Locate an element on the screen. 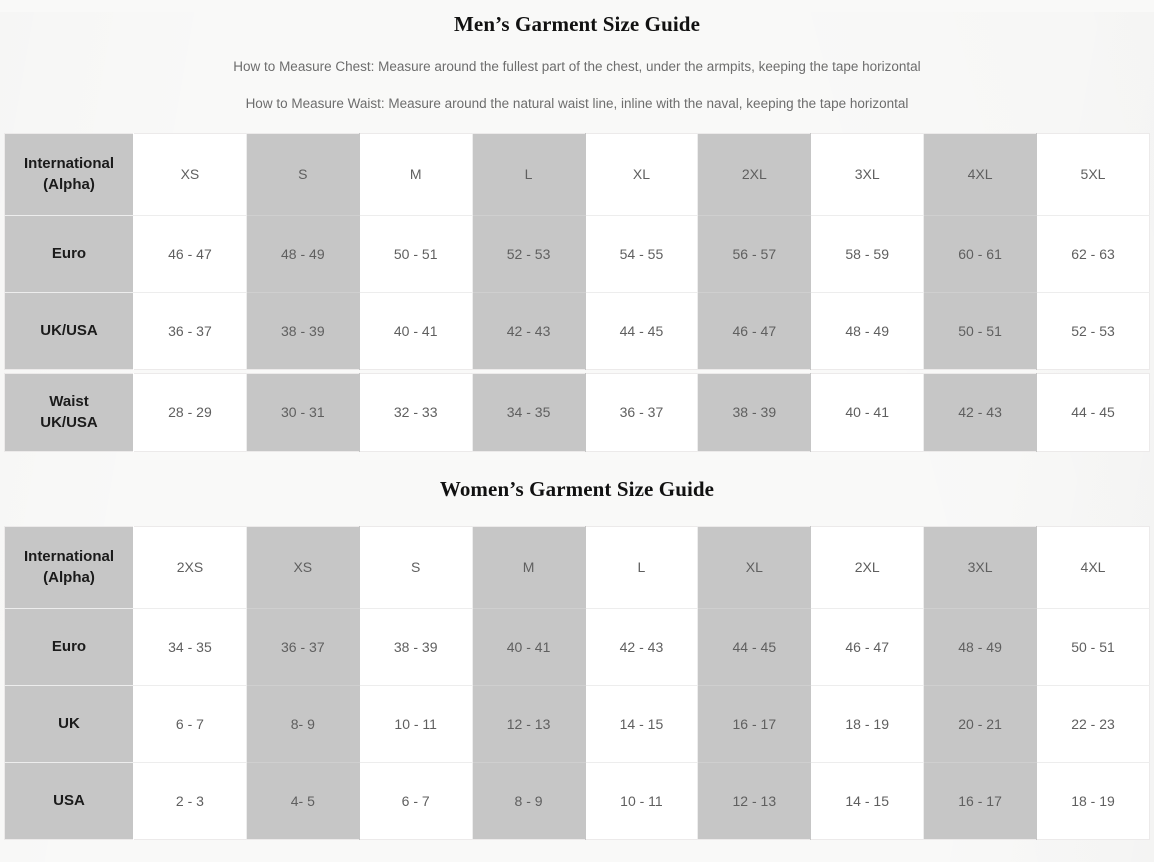 This screenshot has width=1154, height=862. mens-header-label-line2: (Alpha) is located at coordinates (69, 184).